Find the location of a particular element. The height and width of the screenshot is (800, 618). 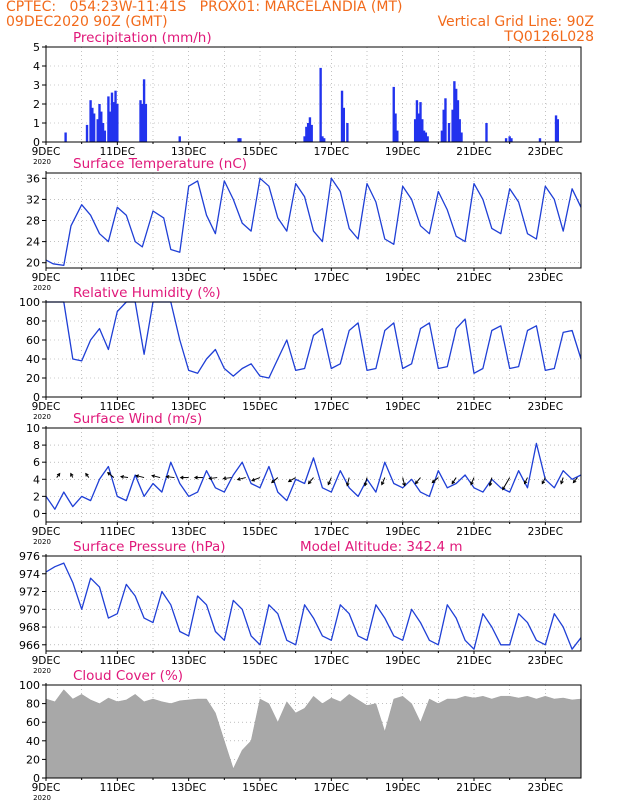

header-model-code: TQ0126L028 is located at coordinates (549, 37).